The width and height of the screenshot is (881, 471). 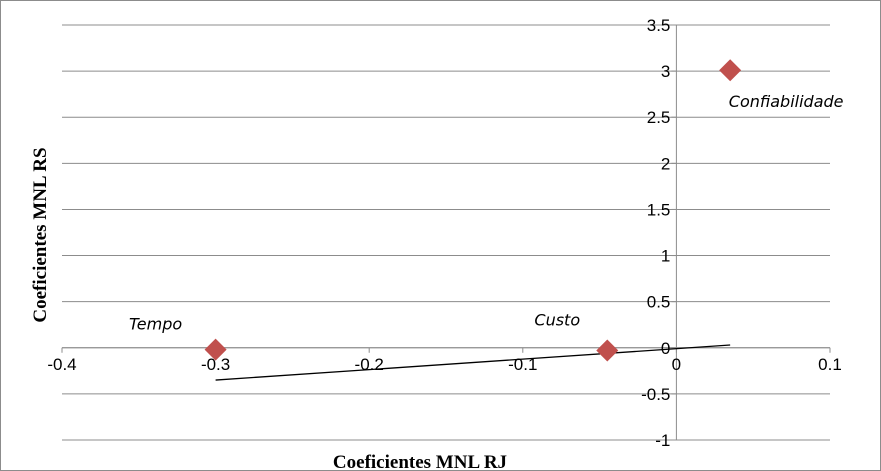 What do you see at coordinates (676, 364) in the screenshot?
I see `x-tick-label: 0` at bounding box center [676, 364].